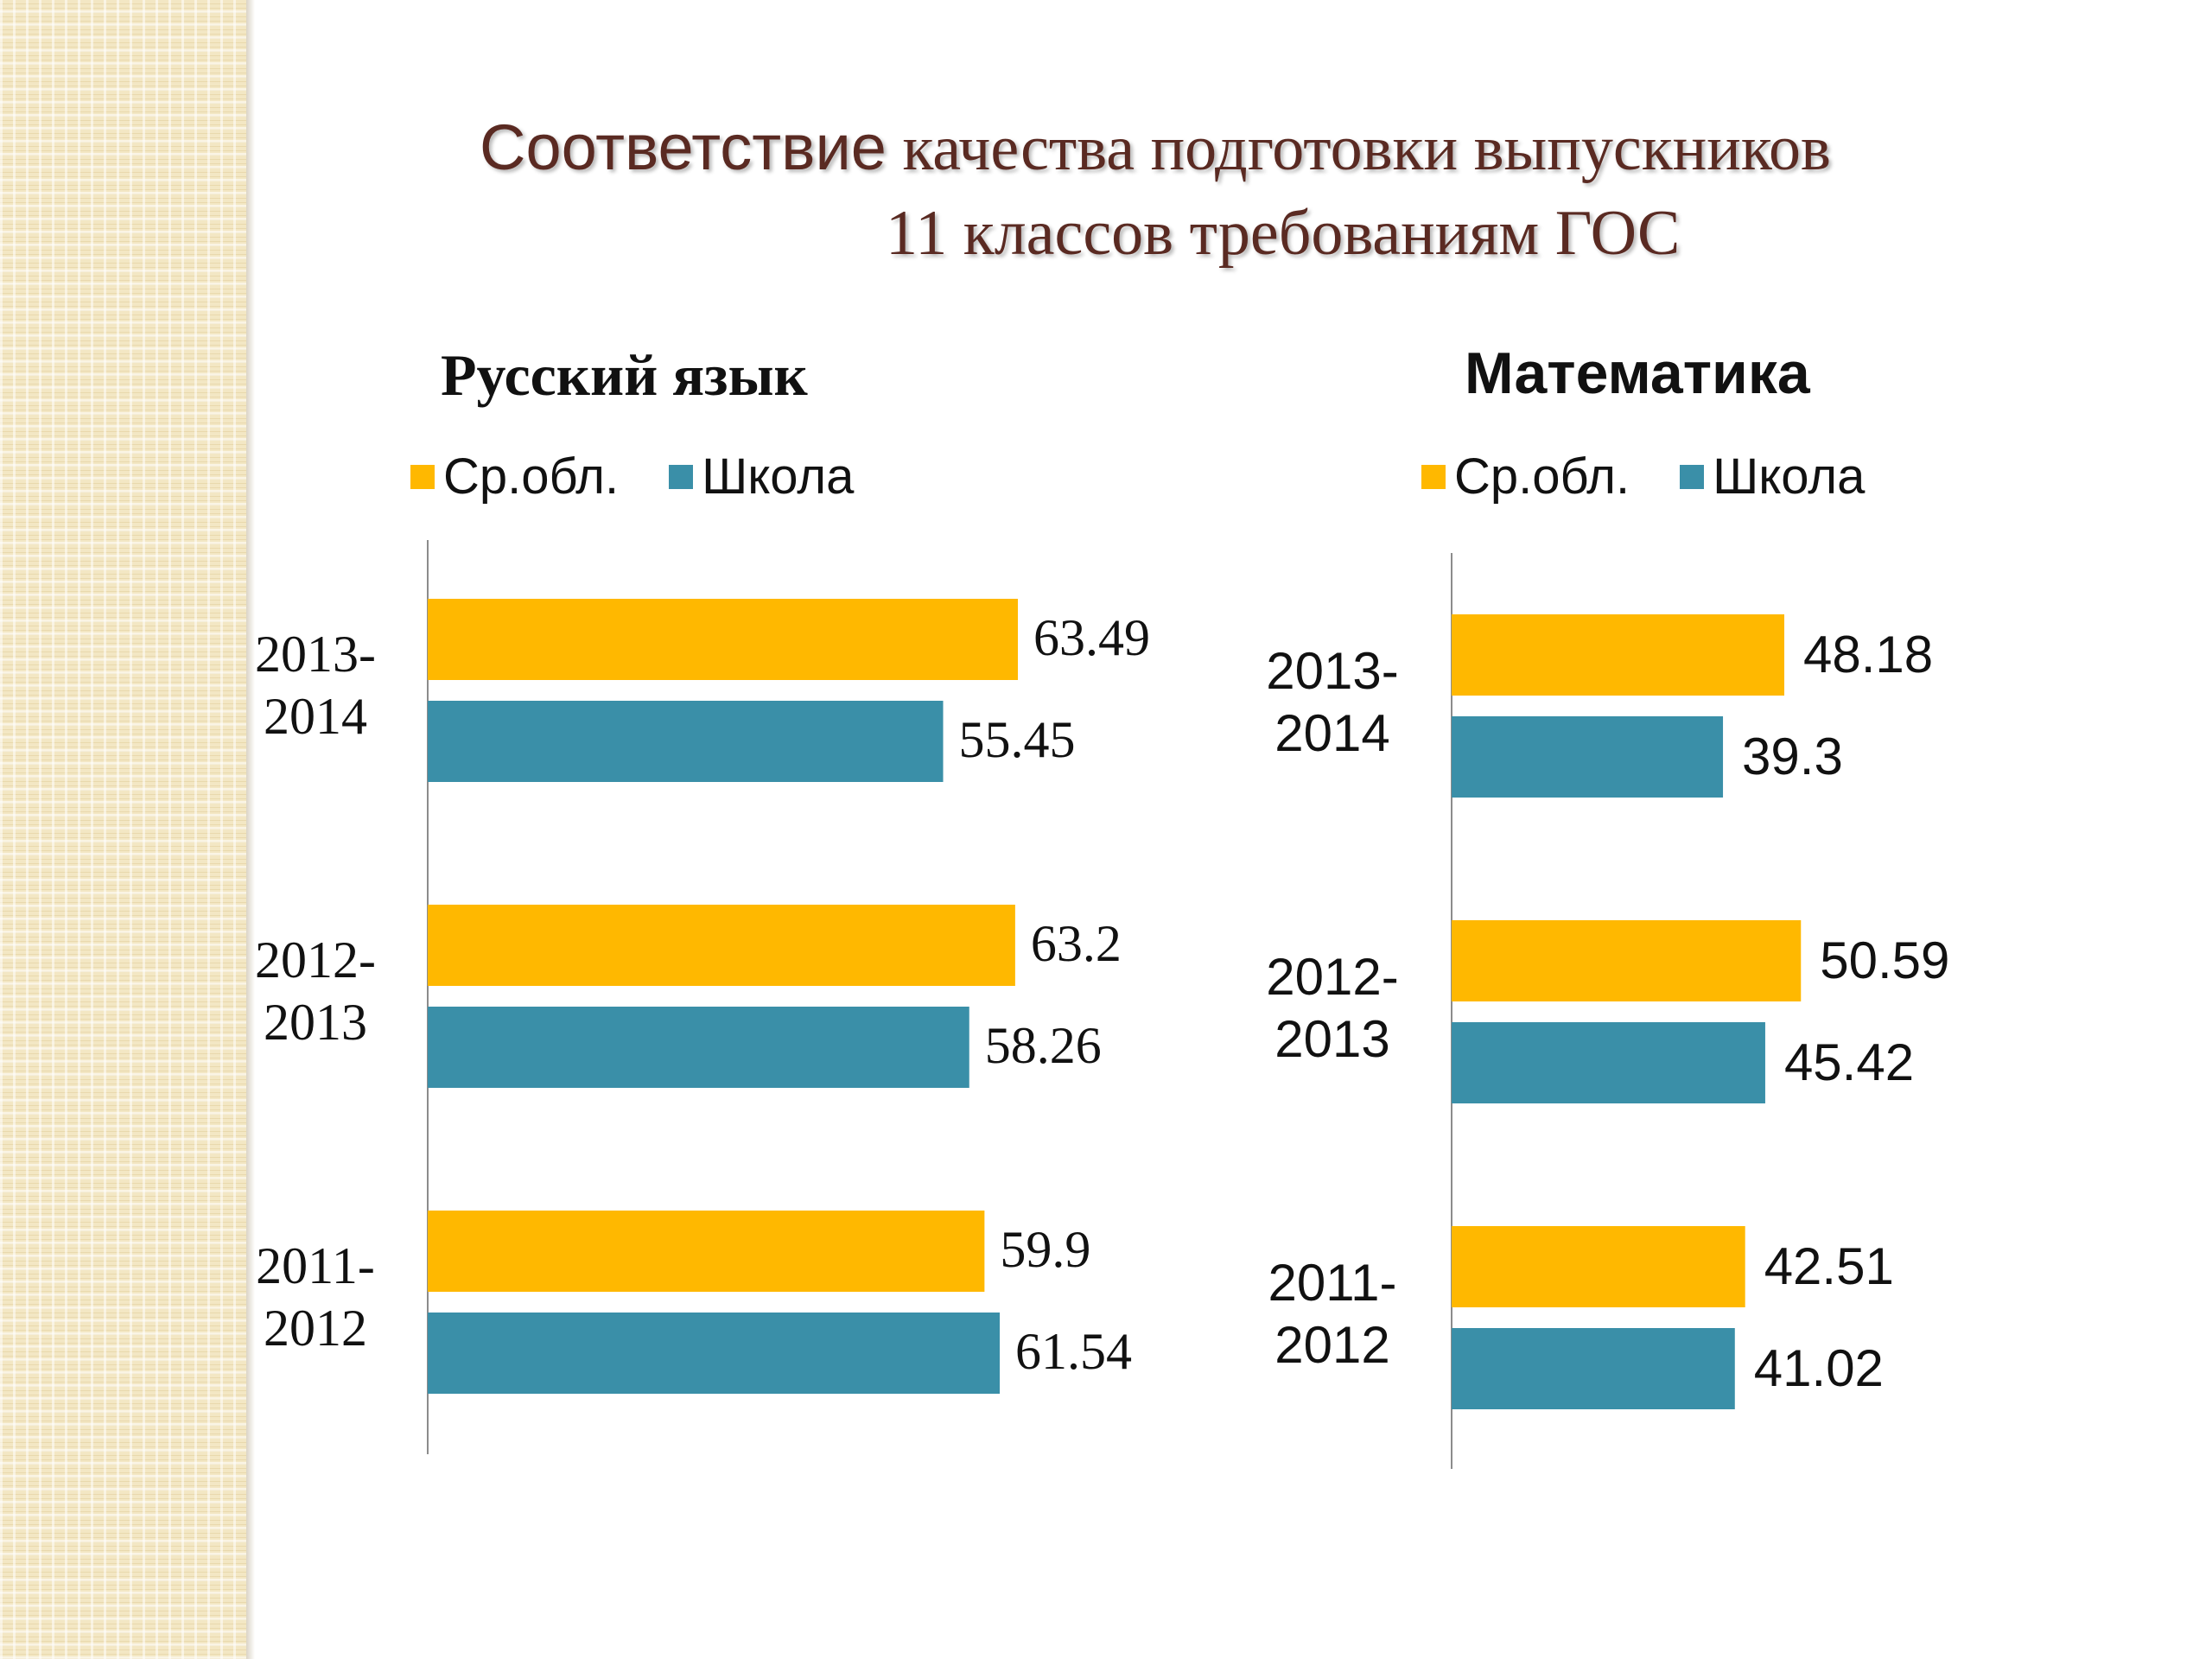 The height and width of the screenshot is (1659, 2212). What do you see at coordinates (315, 716) in the screenshot?
I see `ru-category-label: 2014` at bounding box center [315, 716].